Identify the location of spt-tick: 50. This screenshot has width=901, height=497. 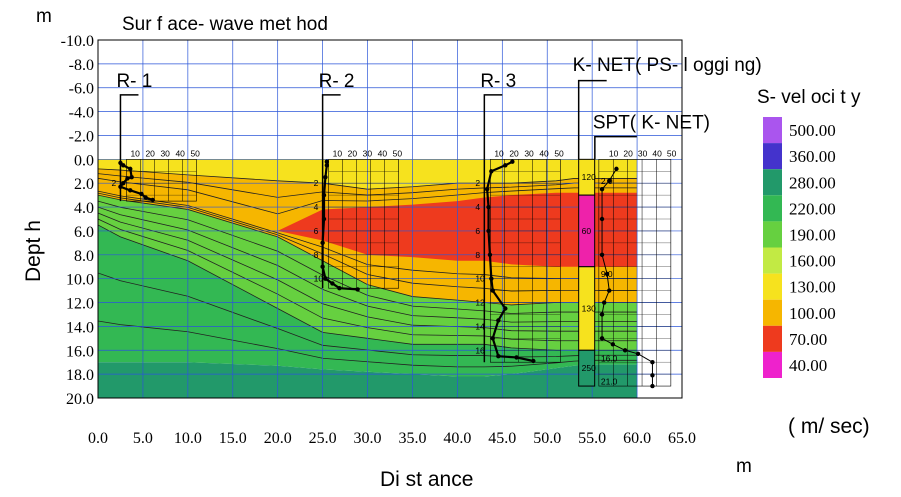
(672, 153).